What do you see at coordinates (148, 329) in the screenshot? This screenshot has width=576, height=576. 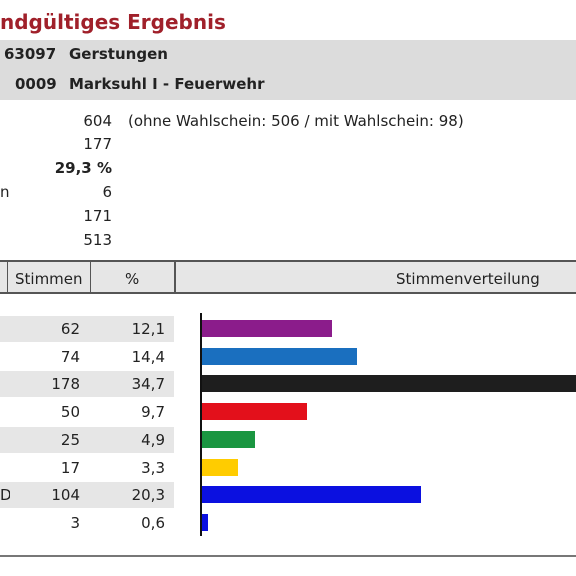 I see `percent-cell: 12,1` at bounding box center [148, 329].